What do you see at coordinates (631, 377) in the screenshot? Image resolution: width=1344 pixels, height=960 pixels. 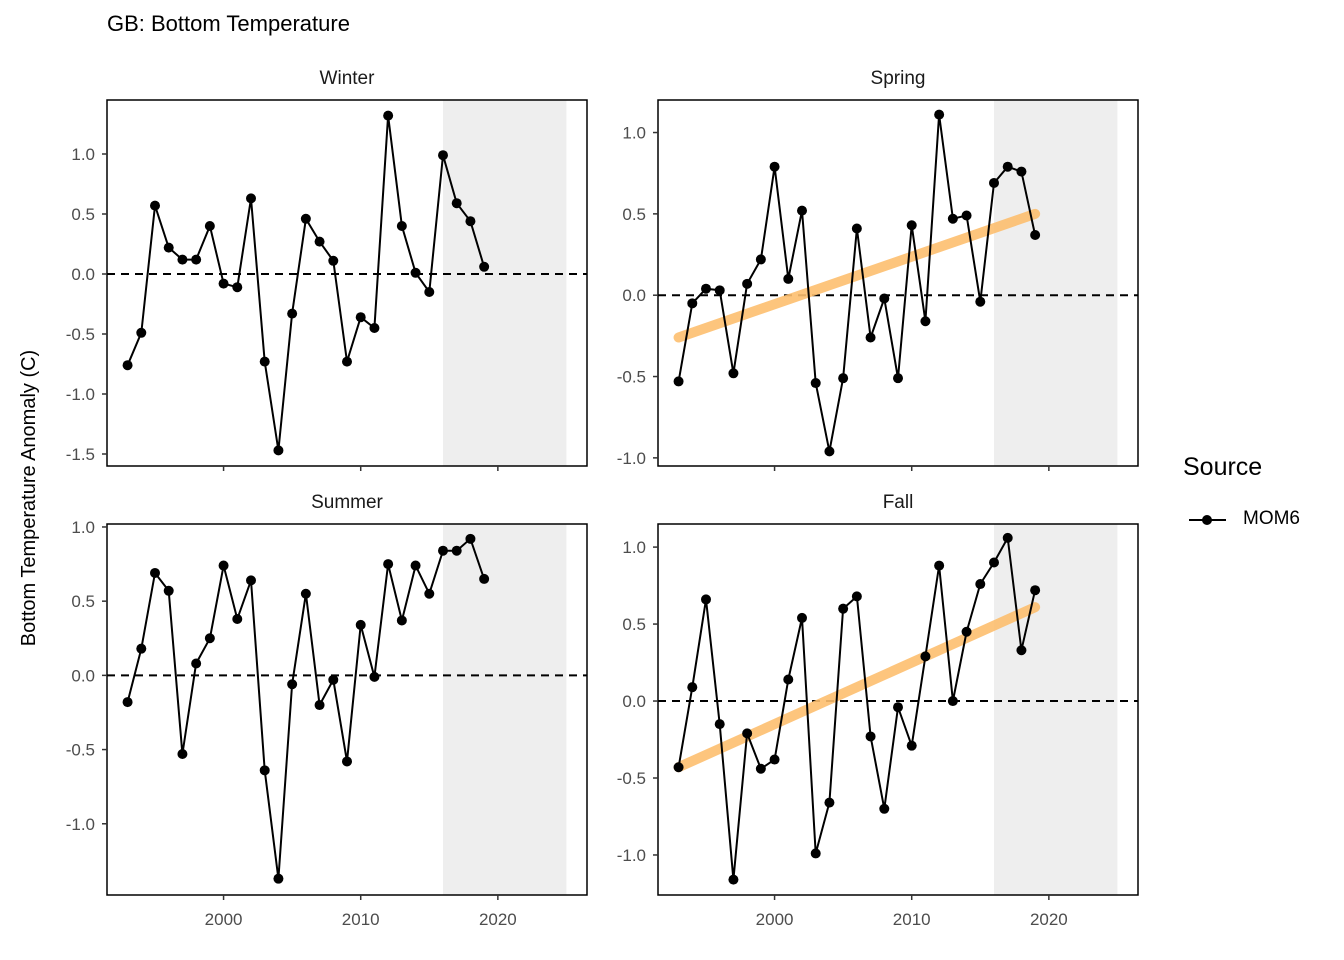 I see `y-tick-label: -0.5` at bounding box center [631, 377].